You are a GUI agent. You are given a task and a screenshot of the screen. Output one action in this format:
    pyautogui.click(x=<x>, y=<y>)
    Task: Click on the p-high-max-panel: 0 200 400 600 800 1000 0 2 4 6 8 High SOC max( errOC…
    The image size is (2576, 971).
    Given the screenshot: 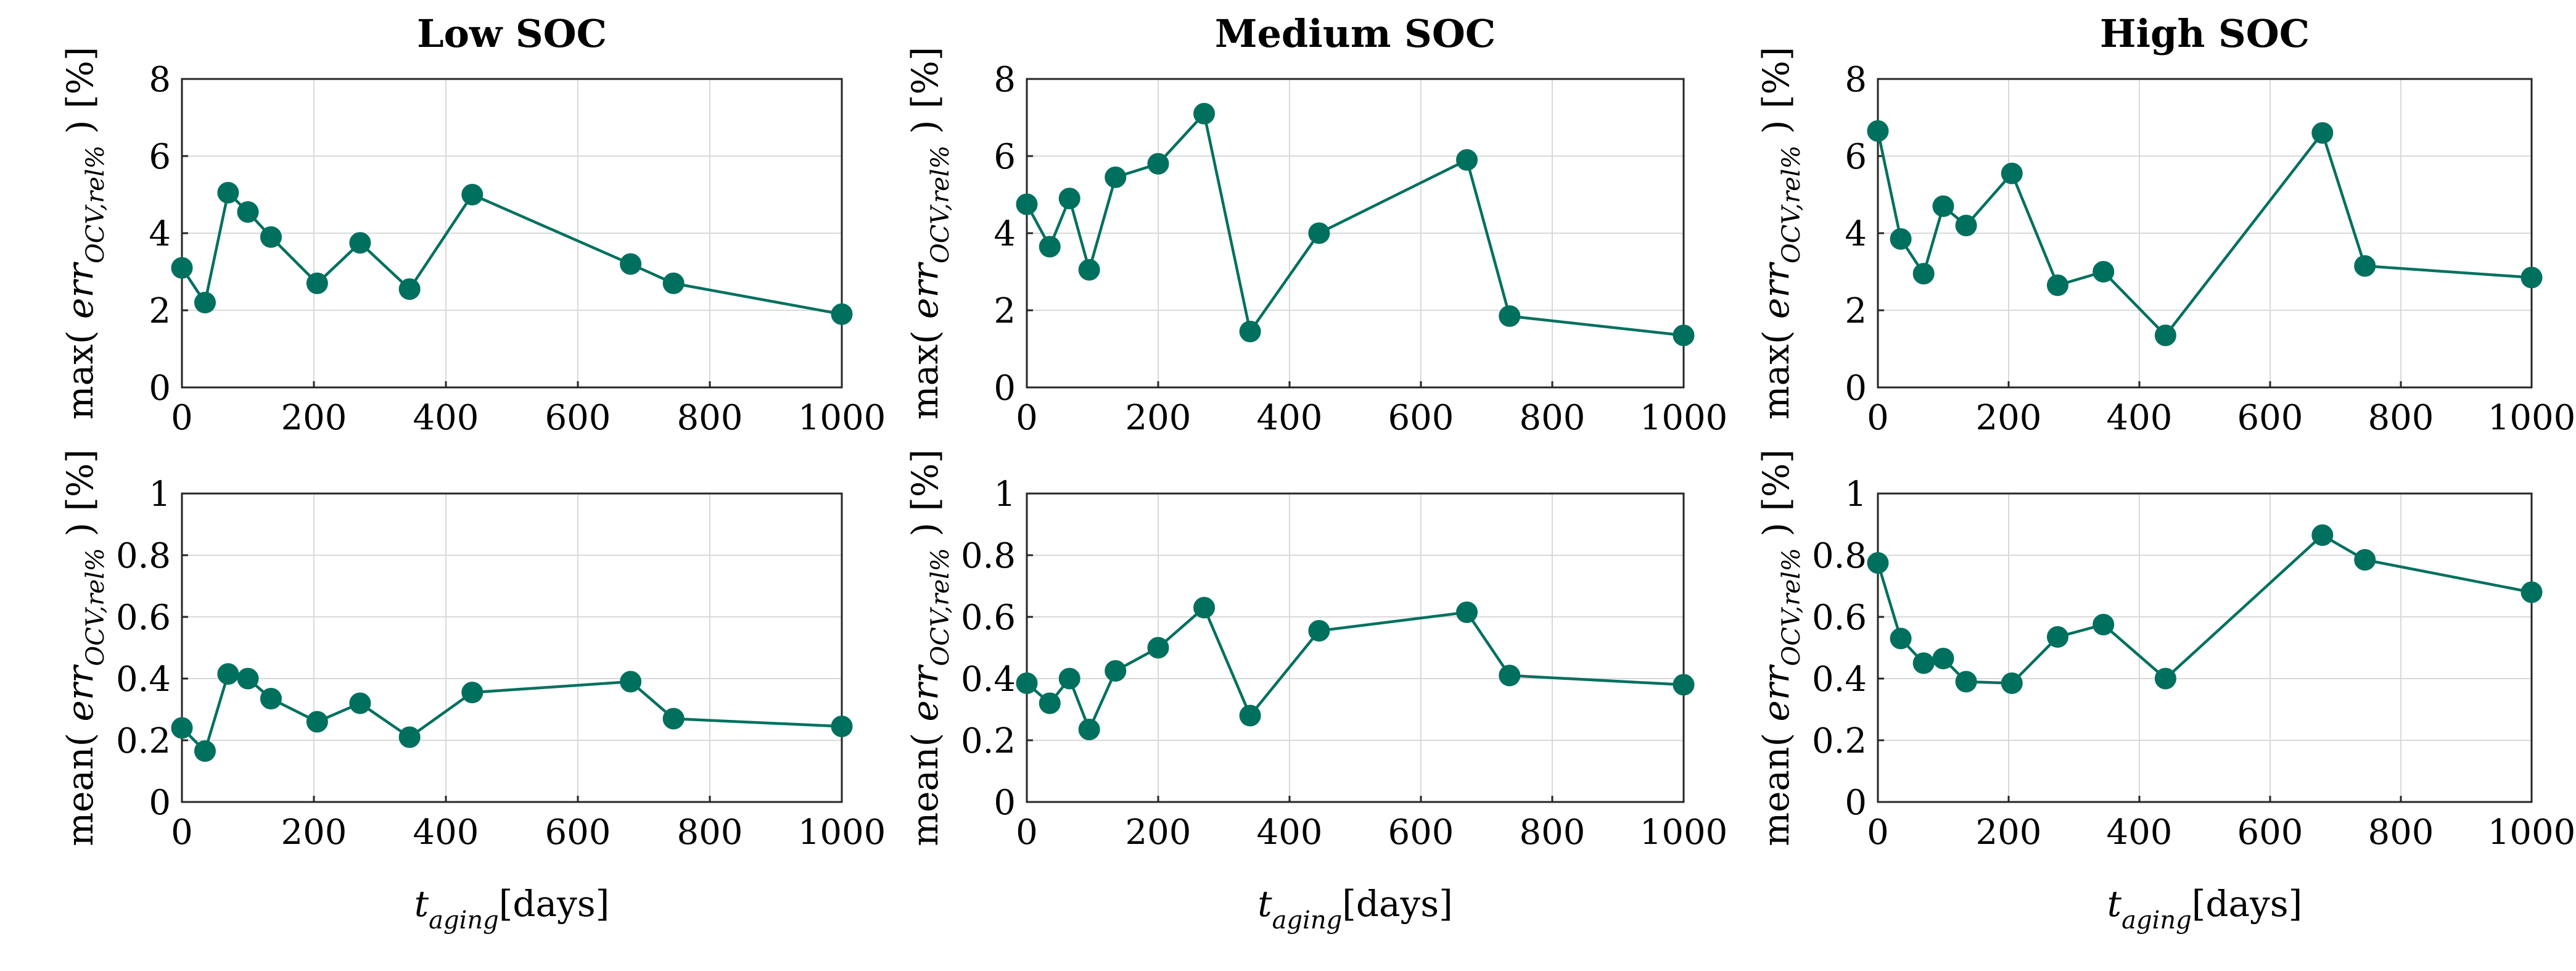 What is the action you would take?
    pyautogui.click(x=2165, y=224)
    